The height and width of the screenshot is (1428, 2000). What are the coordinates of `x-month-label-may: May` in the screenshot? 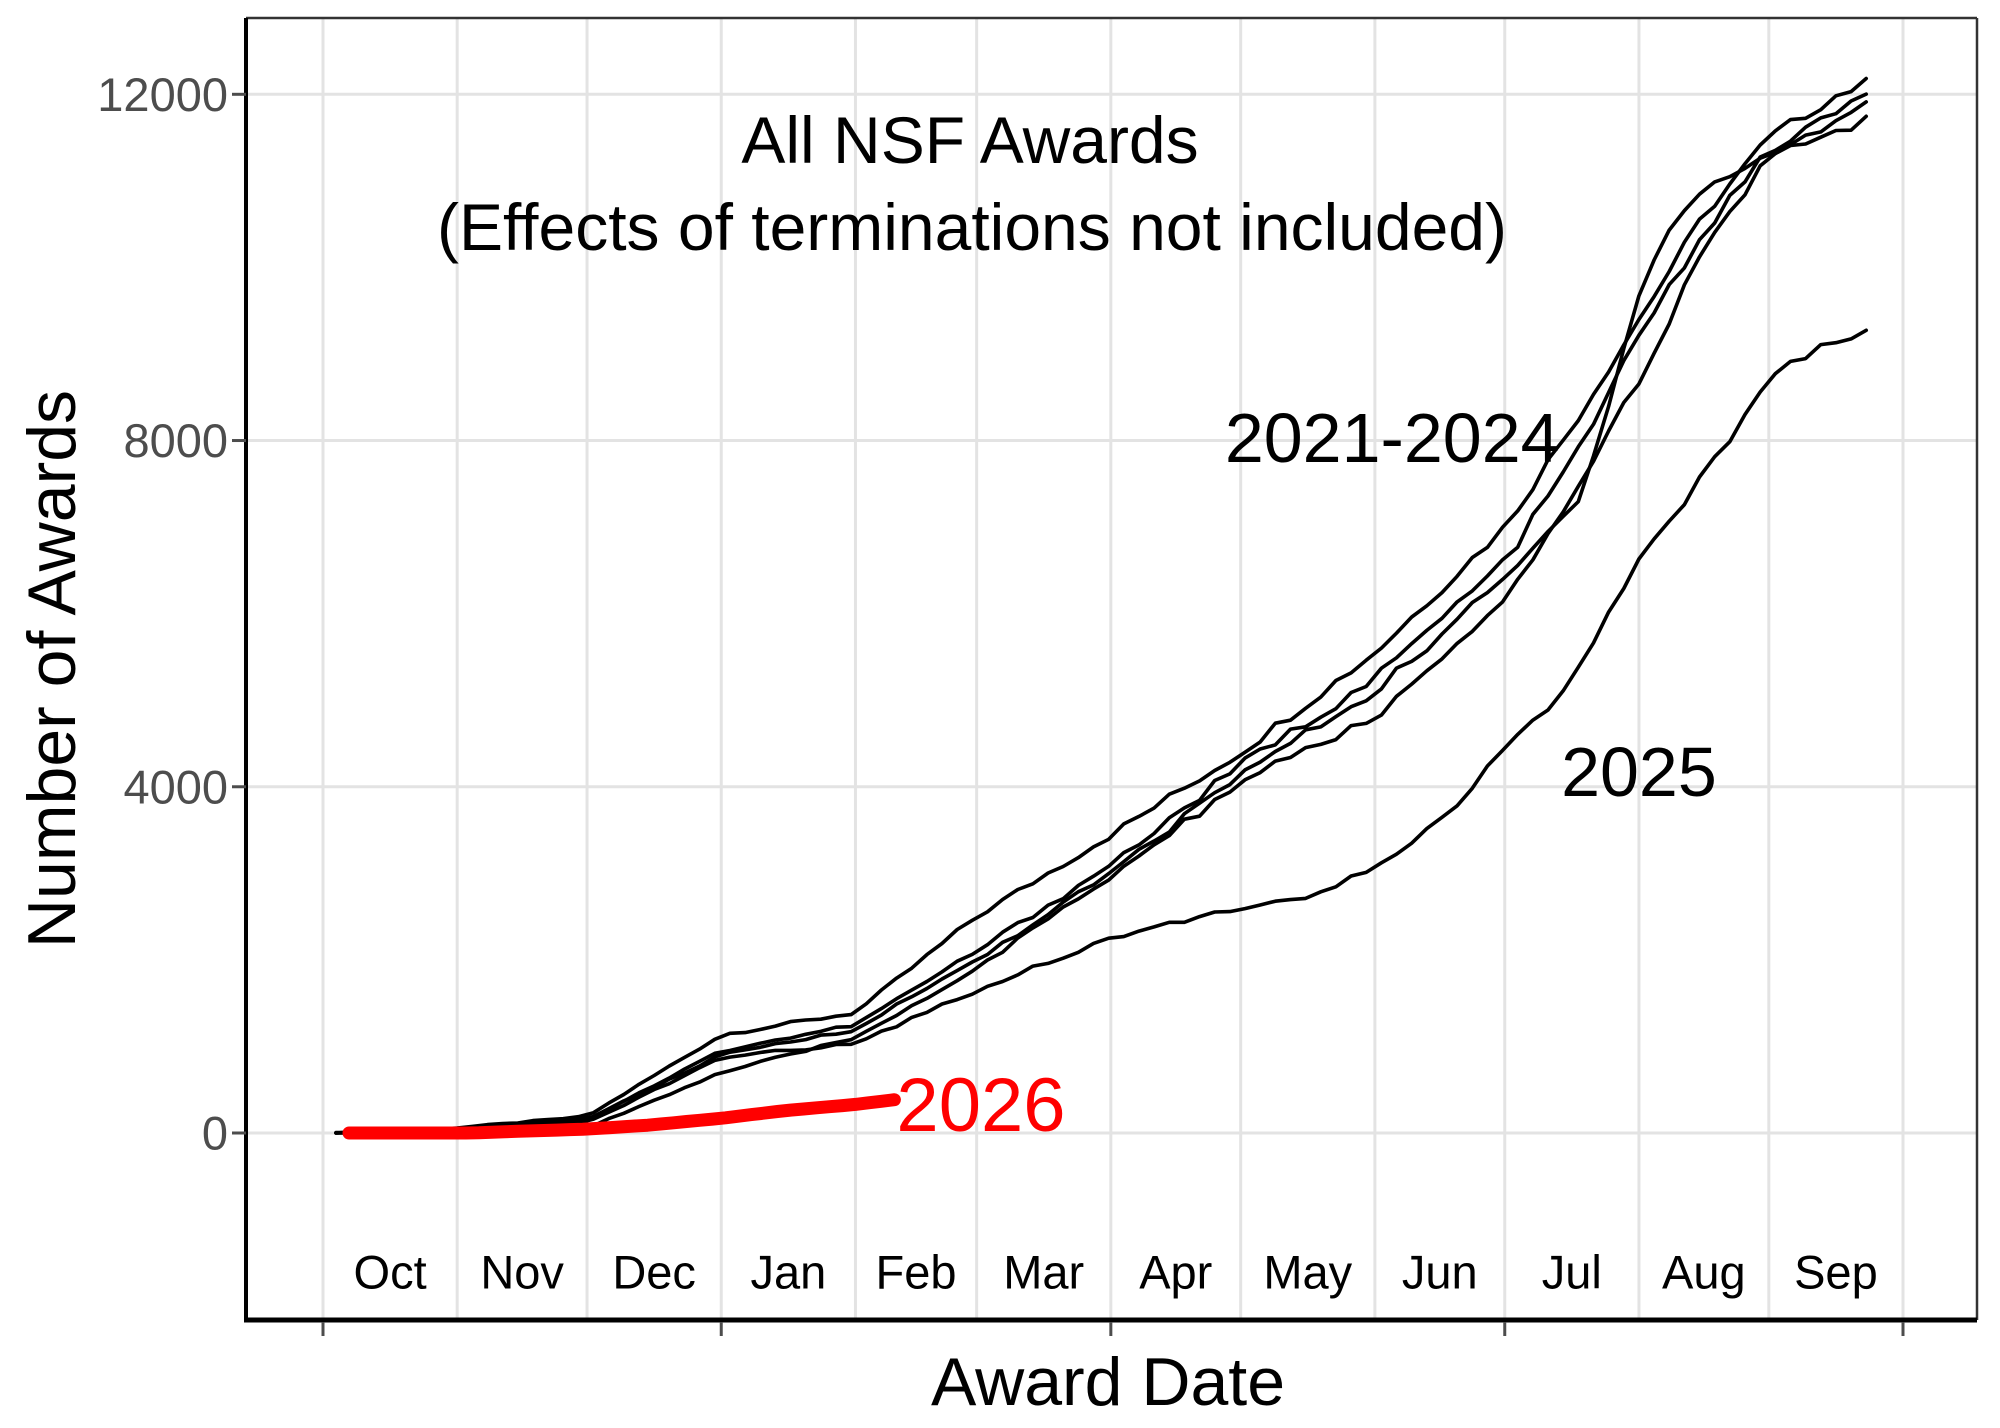 It's located at (1307, 1272).